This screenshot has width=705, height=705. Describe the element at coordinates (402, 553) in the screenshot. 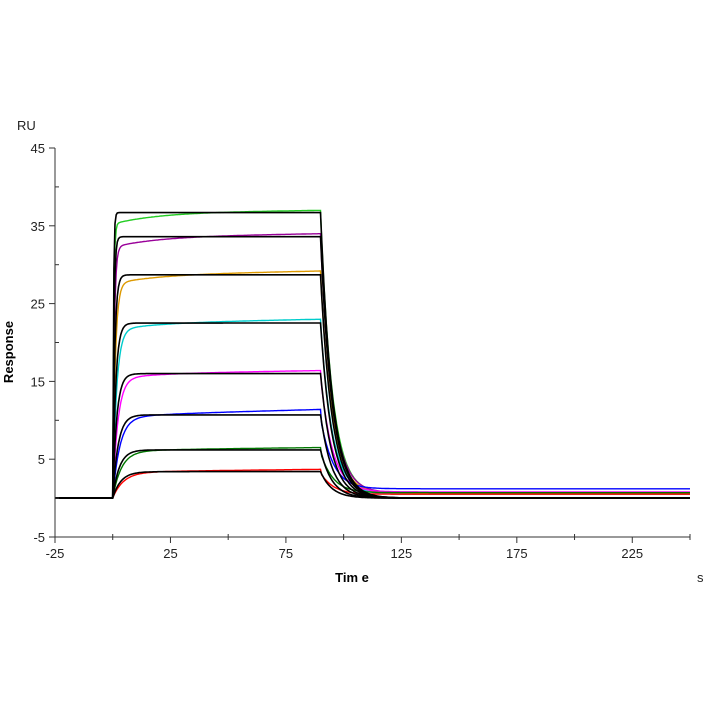

I see `x-tick-label: 125` at that location.